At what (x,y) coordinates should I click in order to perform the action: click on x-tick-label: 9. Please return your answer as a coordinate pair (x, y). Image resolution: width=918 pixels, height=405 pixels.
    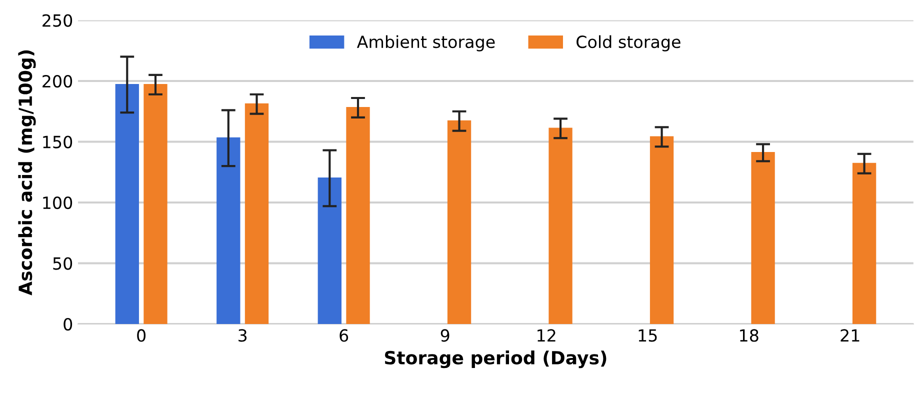
    Looking at the image, I should click on (445, 335).